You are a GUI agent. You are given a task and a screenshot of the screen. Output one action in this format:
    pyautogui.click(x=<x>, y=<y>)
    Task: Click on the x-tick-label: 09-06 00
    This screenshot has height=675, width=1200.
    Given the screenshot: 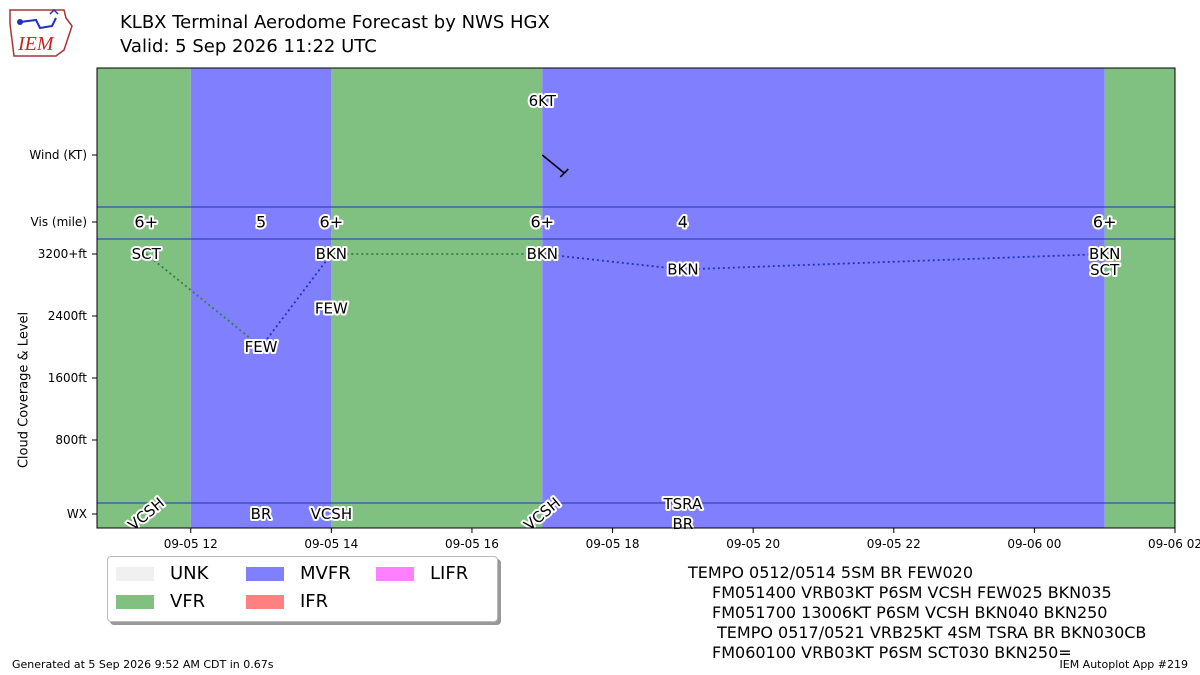 What is the action you would take?
    pyautogui.click(x=1034, y=543)
    